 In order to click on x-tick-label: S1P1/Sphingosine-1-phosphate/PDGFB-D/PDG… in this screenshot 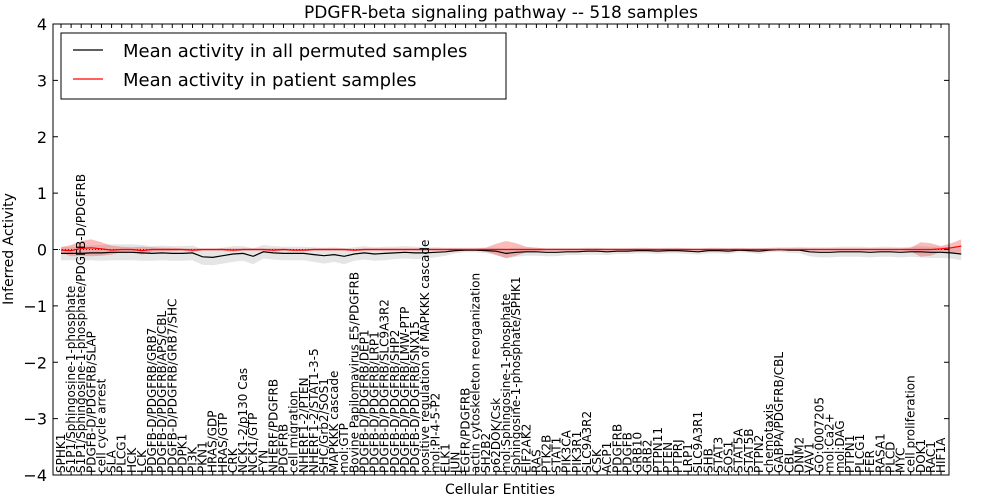, I will do `click(81, 323)`.